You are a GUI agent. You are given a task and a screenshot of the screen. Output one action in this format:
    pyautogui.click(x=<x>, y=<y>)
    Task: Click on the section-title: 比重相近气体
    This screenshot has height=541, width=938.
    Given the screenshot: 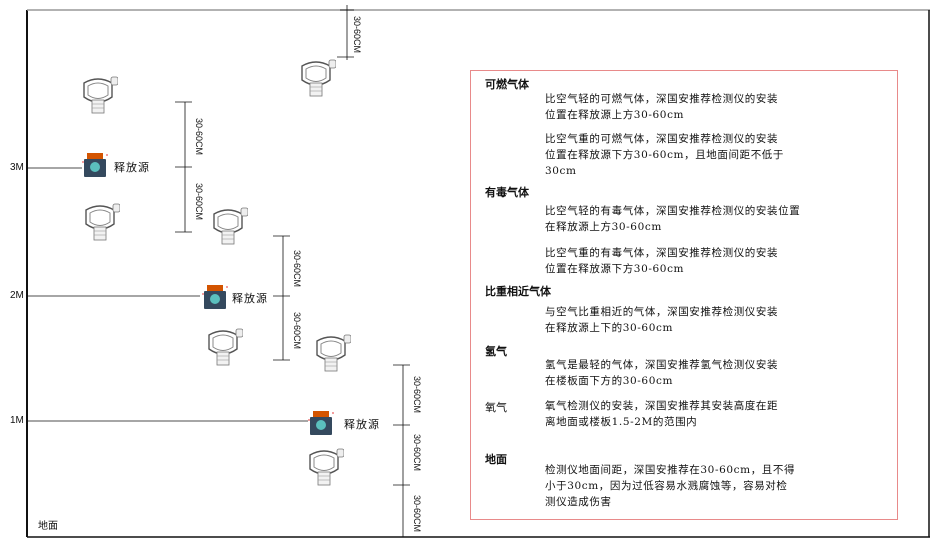 What is the action you would take?
    pyautogui.click(x=518, y=291)
    